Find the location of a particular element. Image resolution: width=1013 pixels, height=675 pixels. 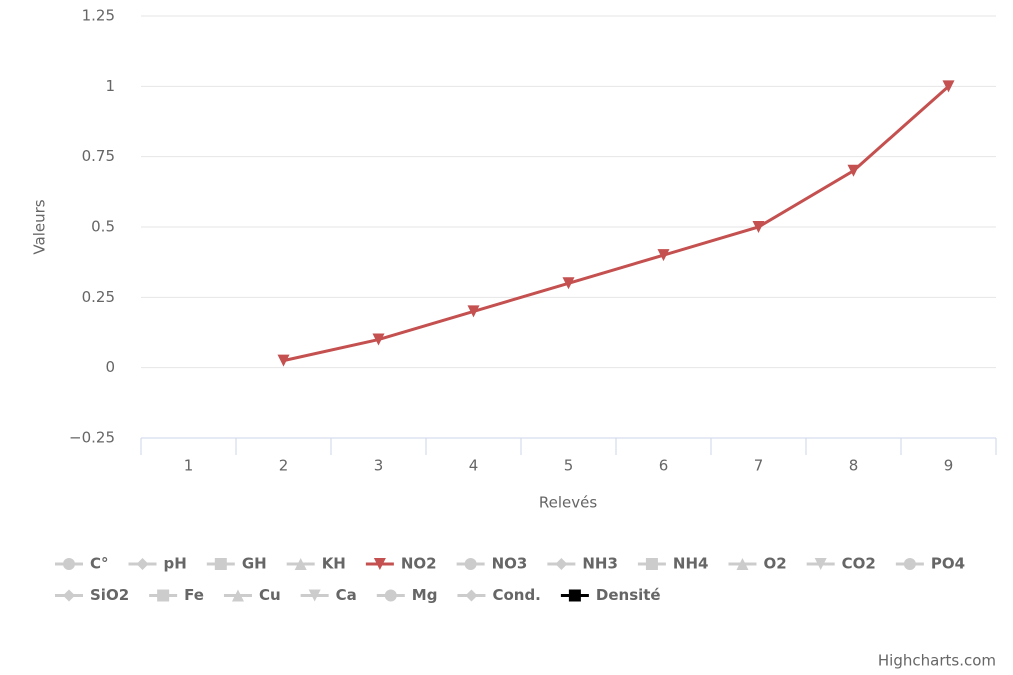

legend-label: C° is located at coordinates (99, 564).